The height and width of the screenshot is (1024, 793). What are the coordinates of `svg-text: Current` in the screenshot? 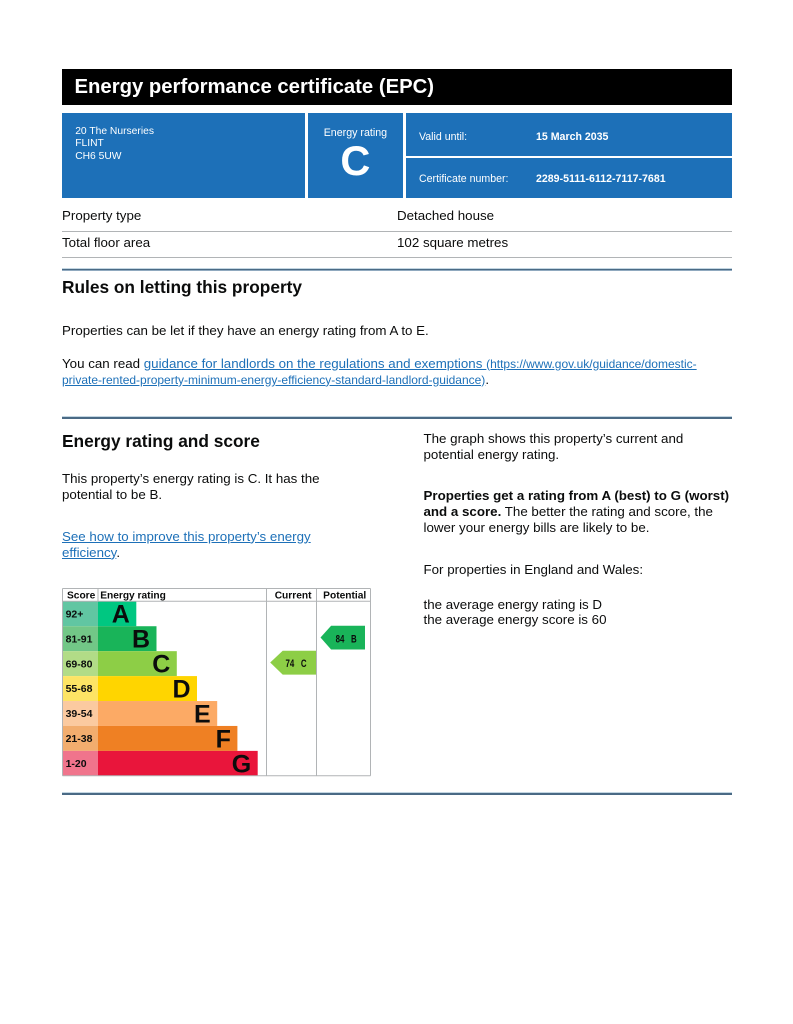 It's located at (293, 595).